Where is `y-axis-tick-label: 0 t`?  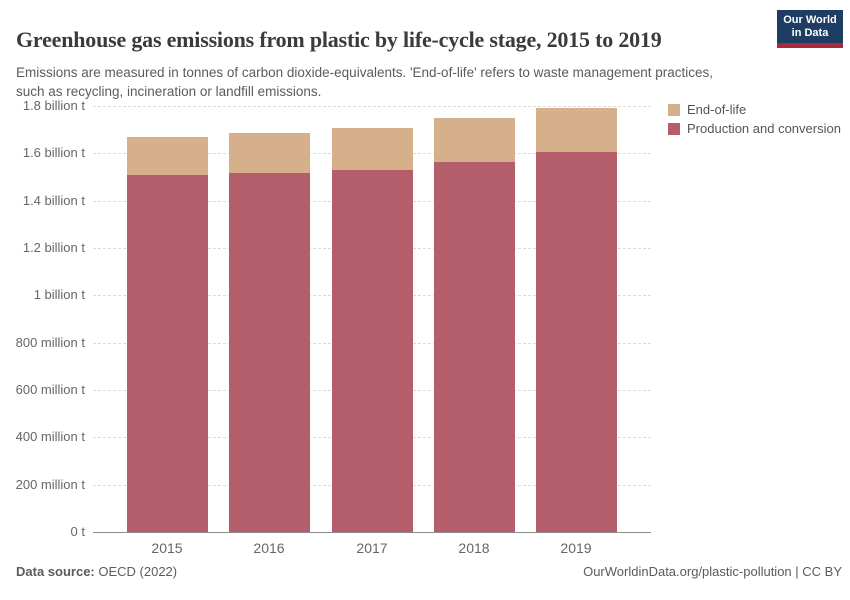
y-axis-tick-label: 0 t is located at coordinates (77, 531).